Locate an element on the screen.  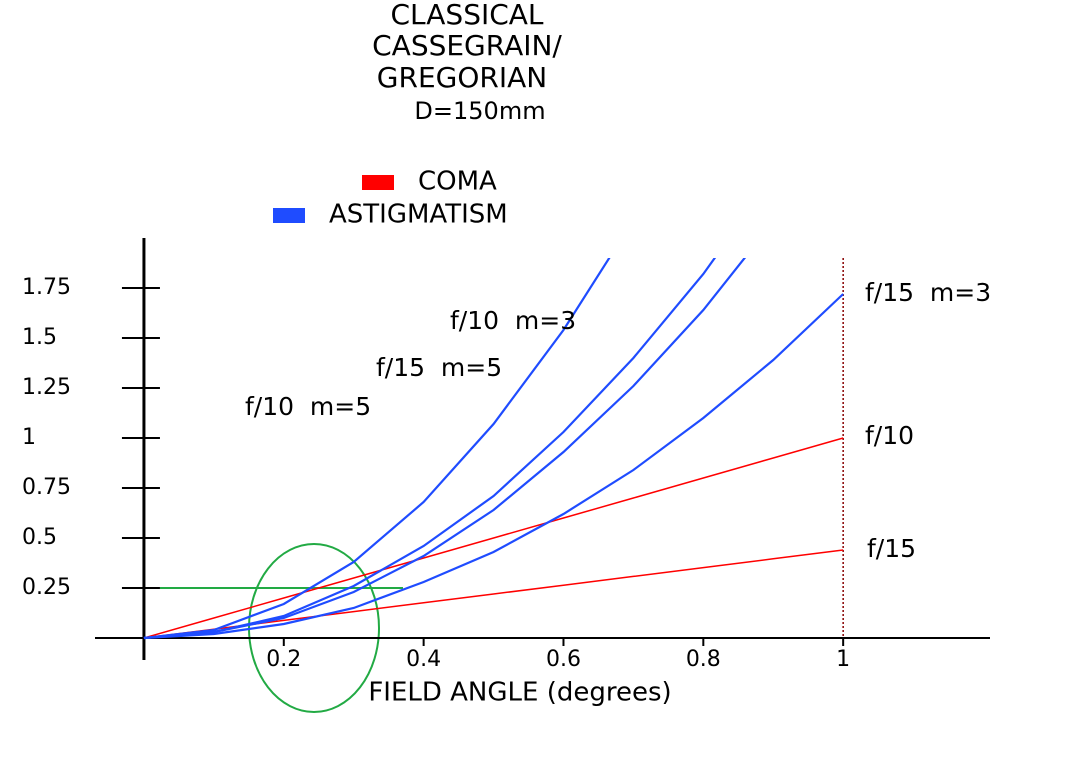
series-label: f/15 m=3 is located at coordinates (928, 292).